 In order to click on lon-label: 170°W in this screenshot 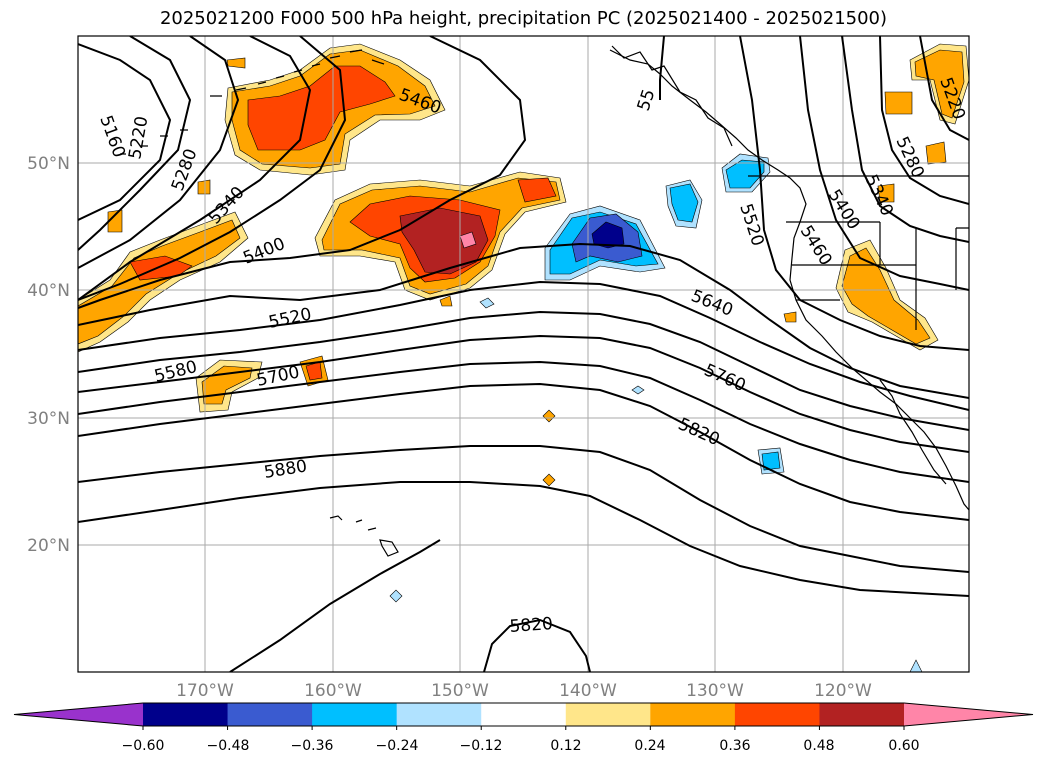, I will do `click(205, 691)`.